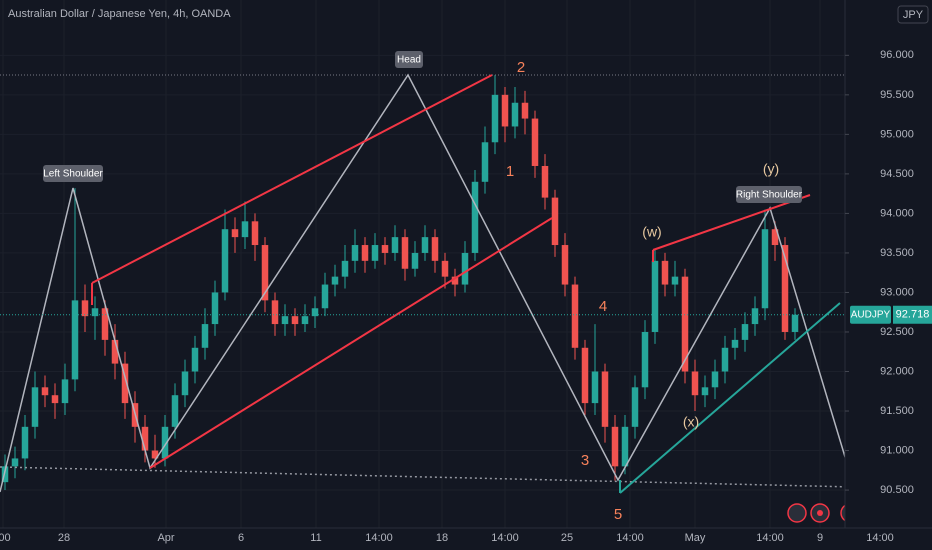 The height and width of the screenshot is (550, 932). I want to click on y-tick-label: 95.000, so click(897, 134).